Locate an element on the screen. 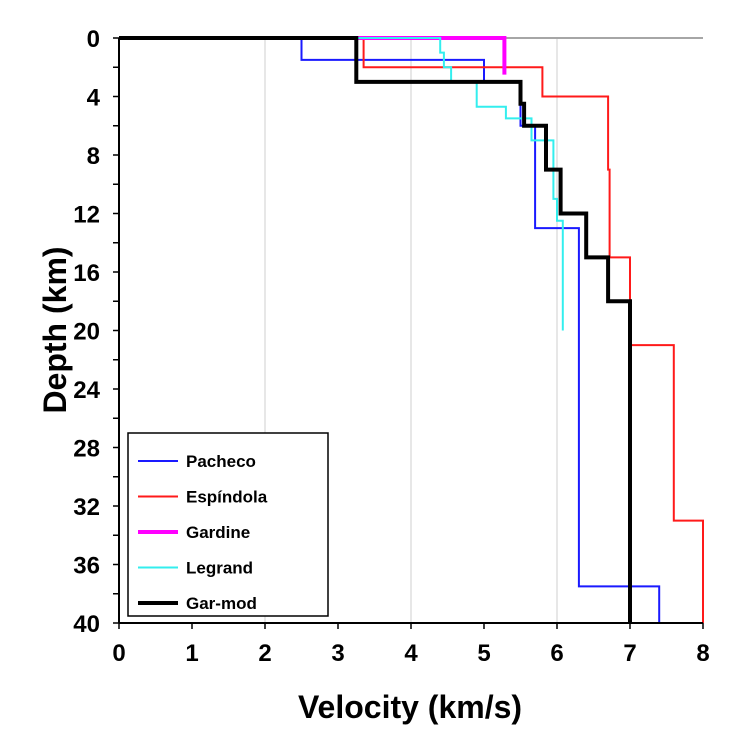 The width and height of the screenshot is (736, 741). x-tick-label: 0 is located at coordinates (118, 653).